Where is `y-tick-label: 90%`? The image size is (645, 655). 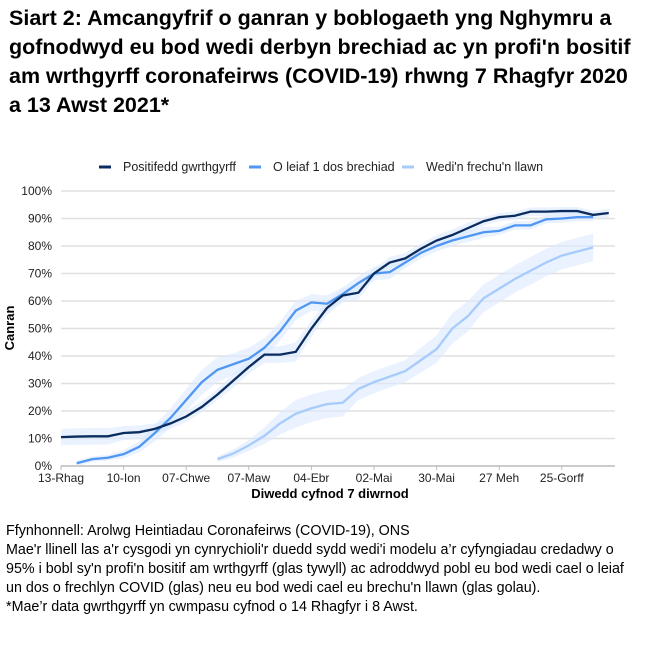 y-tick-label: 90% is located at coordinates (40, 219).